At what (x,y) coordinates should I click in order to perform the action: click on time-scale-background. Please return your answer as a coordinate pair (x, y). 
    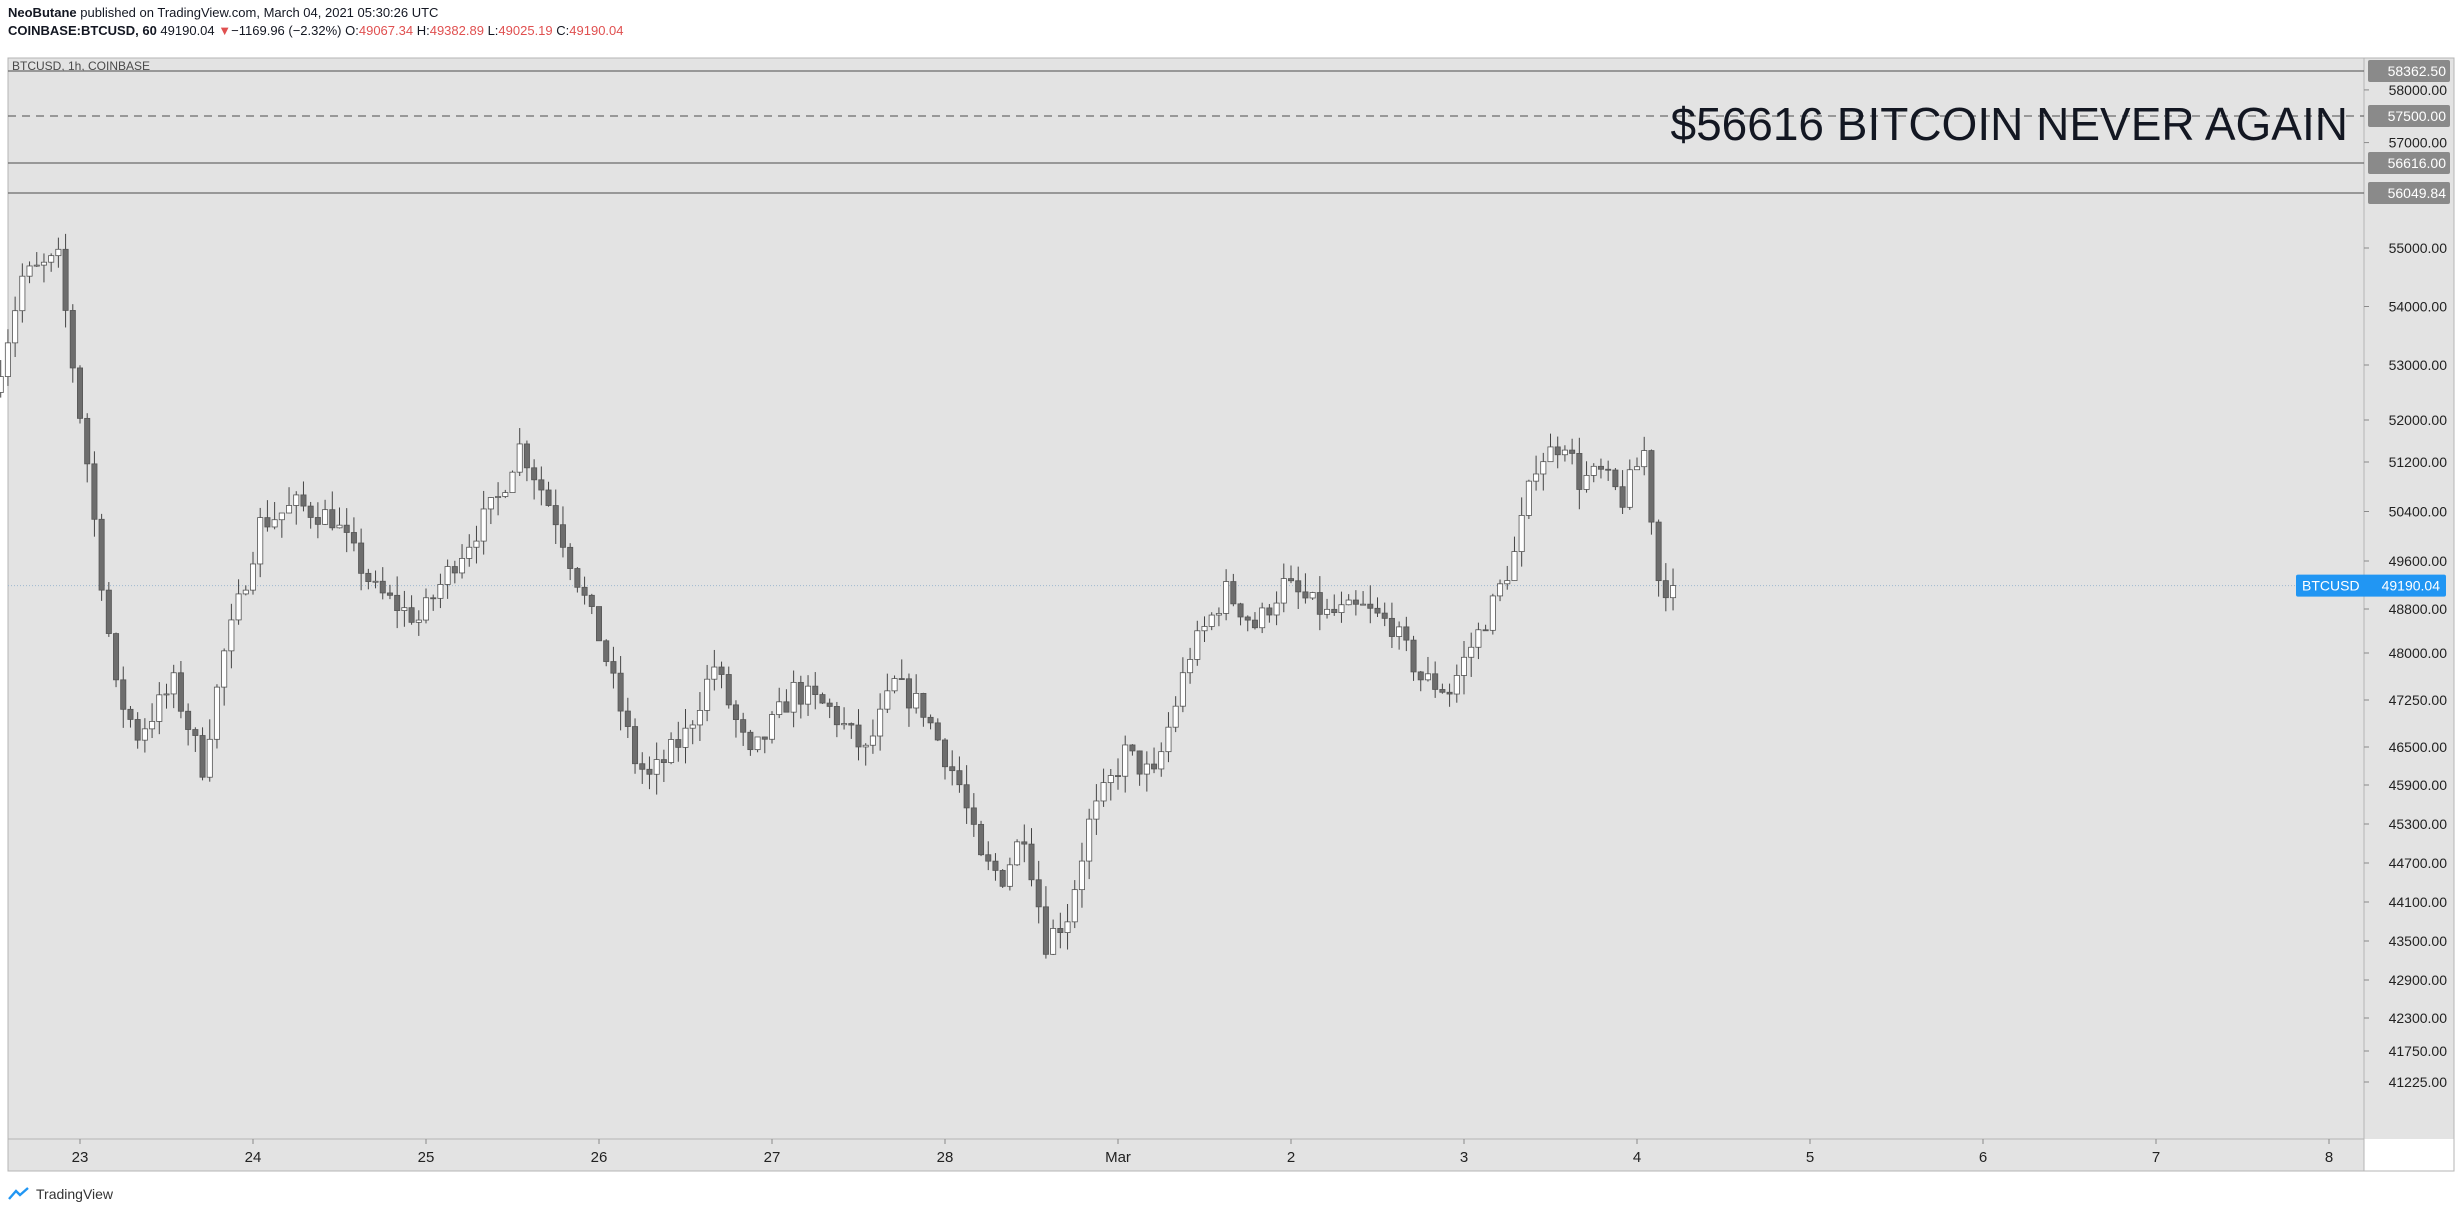
    Looking at the image, I should click on (1186, 1155).